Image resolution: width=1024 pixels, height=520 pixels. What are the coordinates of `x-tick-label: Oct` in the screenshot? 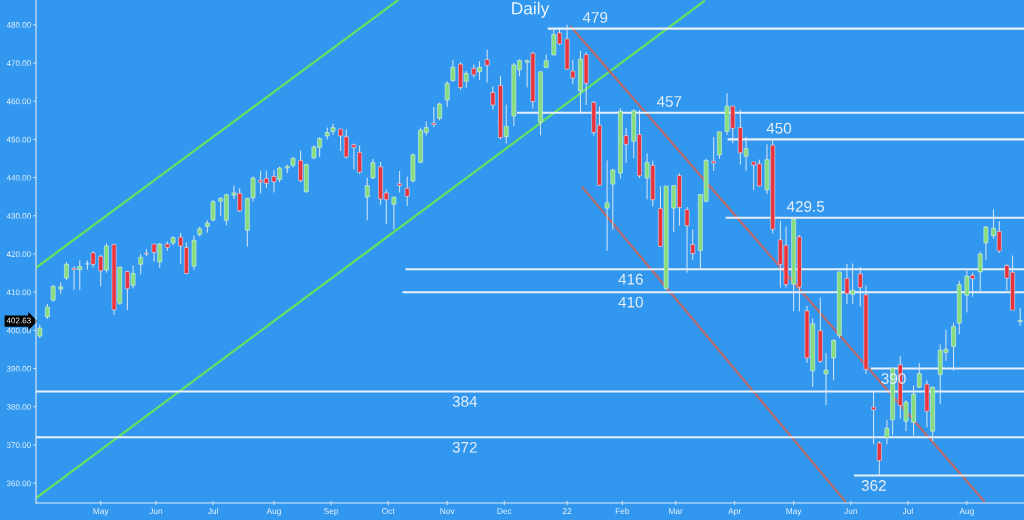 It's located at (388, 511).